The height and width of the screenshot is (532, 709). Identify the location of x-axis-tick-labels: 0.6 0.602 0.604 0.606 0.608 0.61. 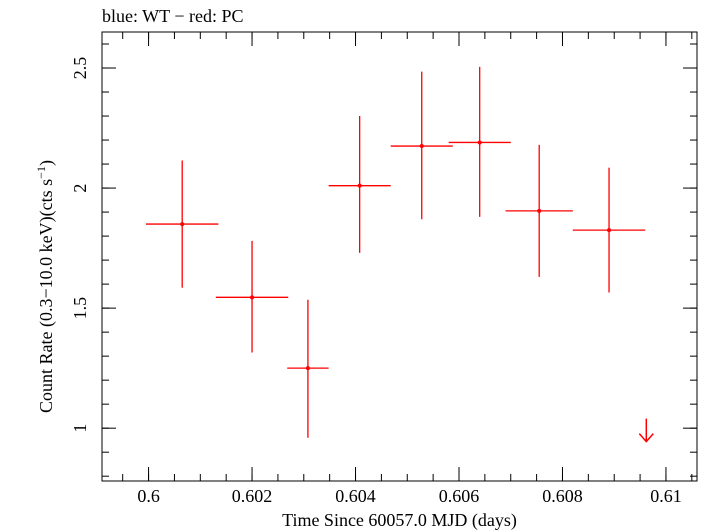
(409, 496).